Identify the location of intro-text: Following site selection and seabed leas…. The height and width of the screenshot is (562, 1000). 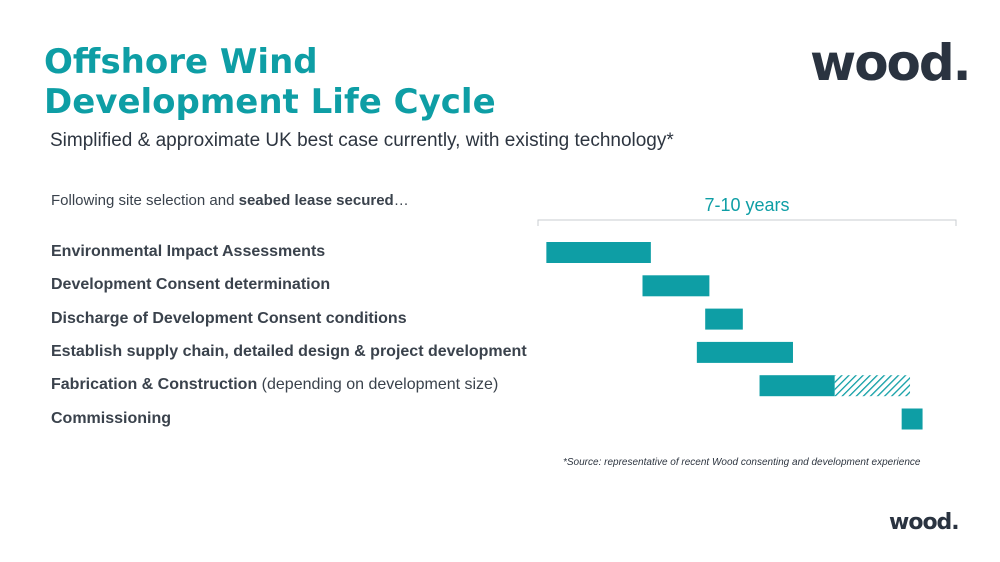
(230, 200).